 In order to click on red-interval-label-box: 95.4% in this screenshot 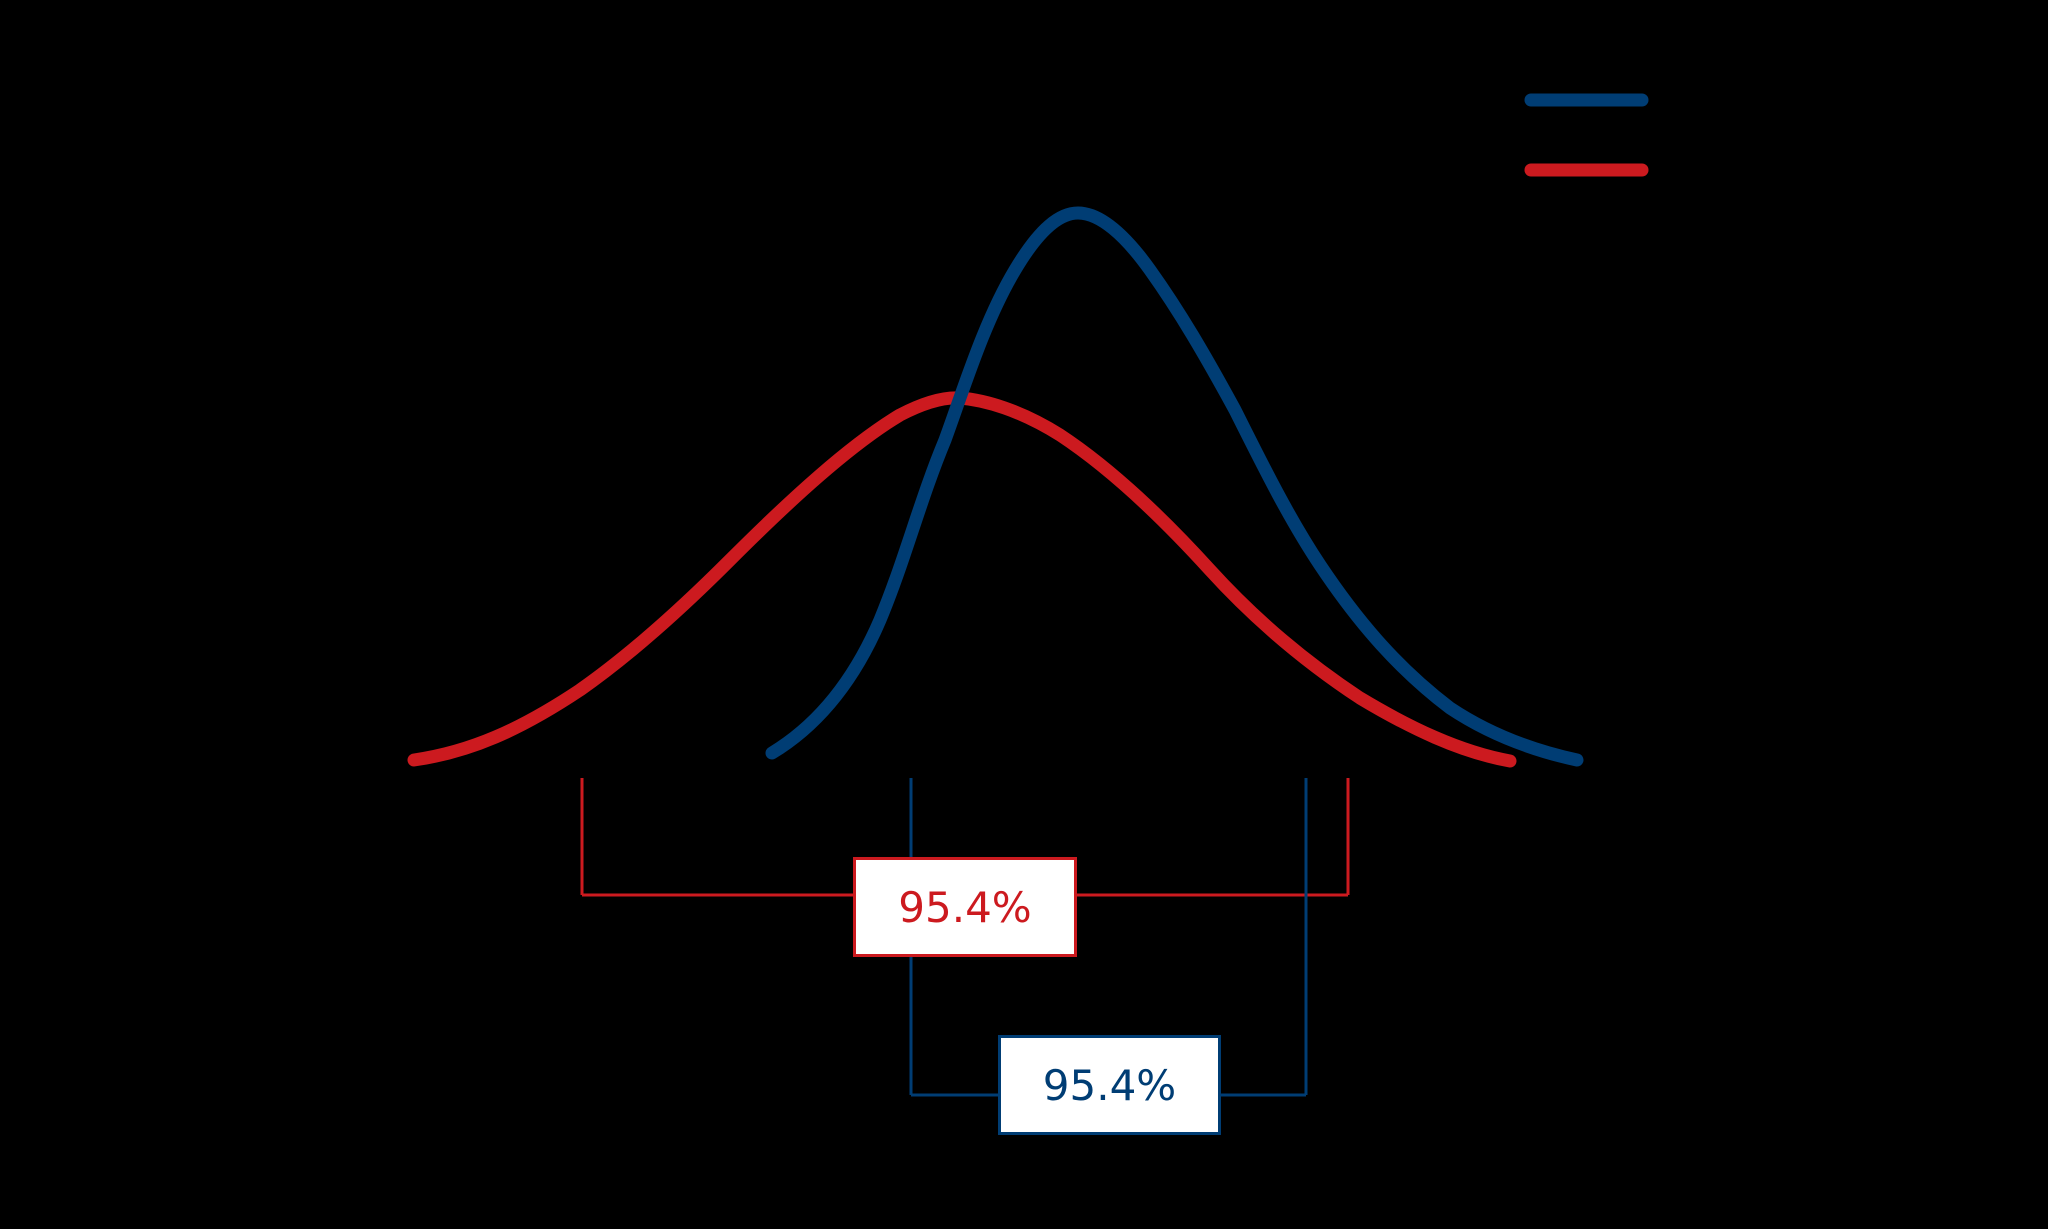, I will do `click(965, 907)`.